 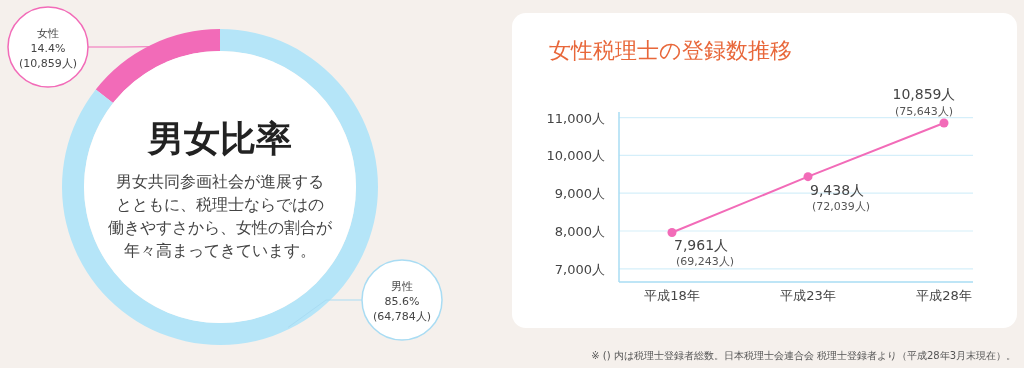 I want to click on y-tick-label: 8,000人, so click(x=579, y=231).